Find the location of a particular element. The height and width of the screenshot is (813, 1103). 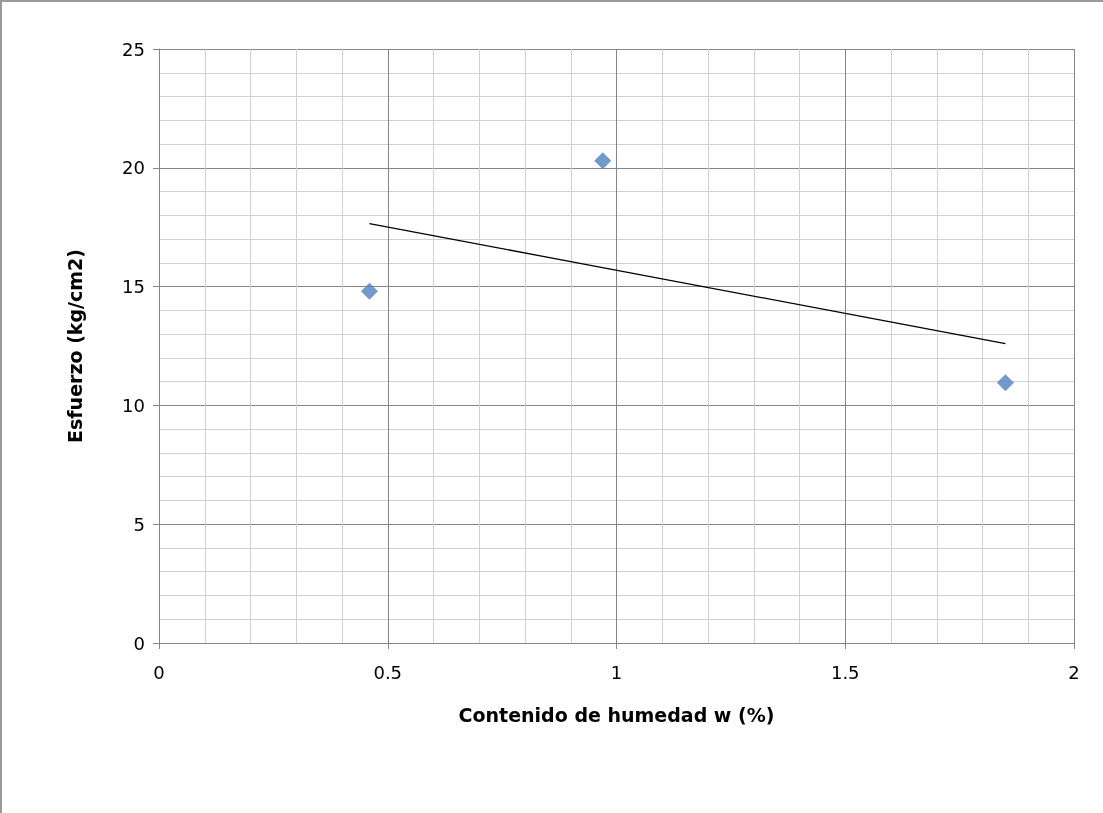

x-tick-label: 0.5 is located at coordinates (388, 672).